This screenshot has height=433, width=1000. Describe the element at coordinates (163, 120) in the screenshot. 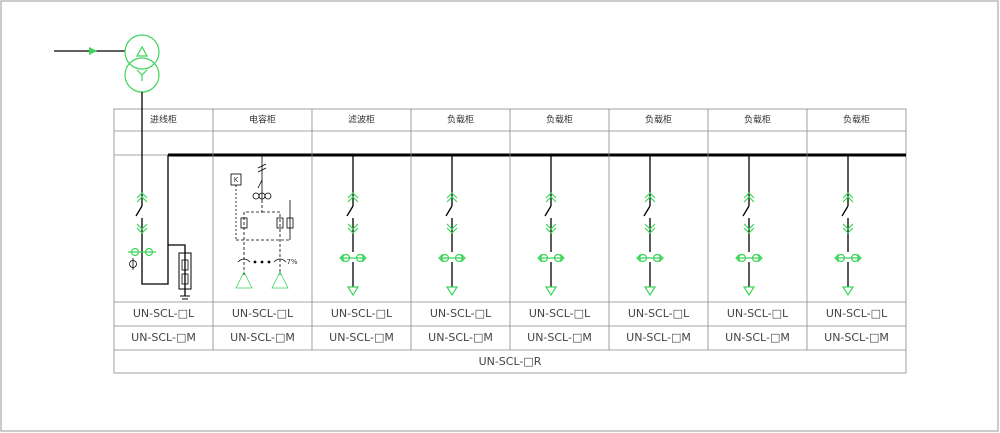

I see `column-header: 进线柜` at that location.